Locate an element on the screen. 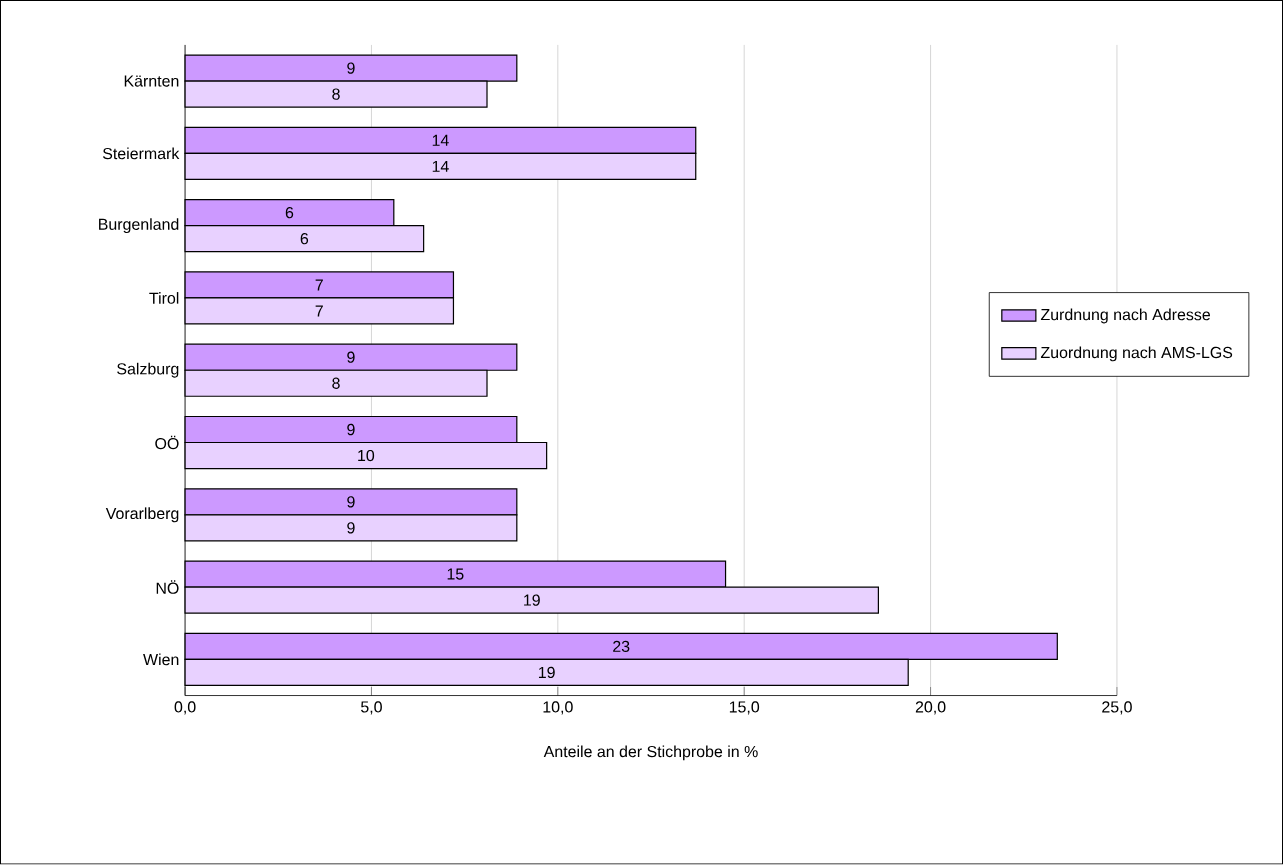 The image size is (1283, 865). y-tick-label: OÖ is located at coordinates (167, 442).